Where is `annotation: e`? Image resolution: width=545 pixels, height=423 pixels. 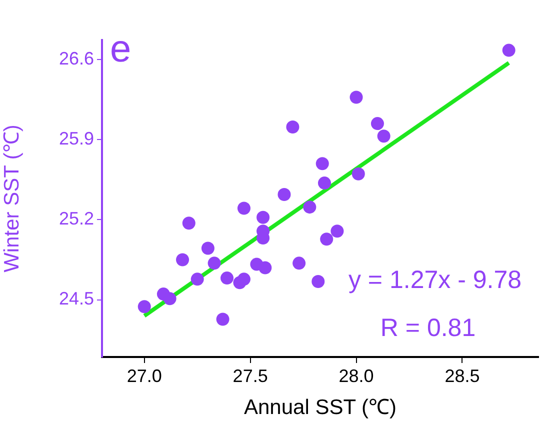 annotation: e is located at coordinates (121, 49).